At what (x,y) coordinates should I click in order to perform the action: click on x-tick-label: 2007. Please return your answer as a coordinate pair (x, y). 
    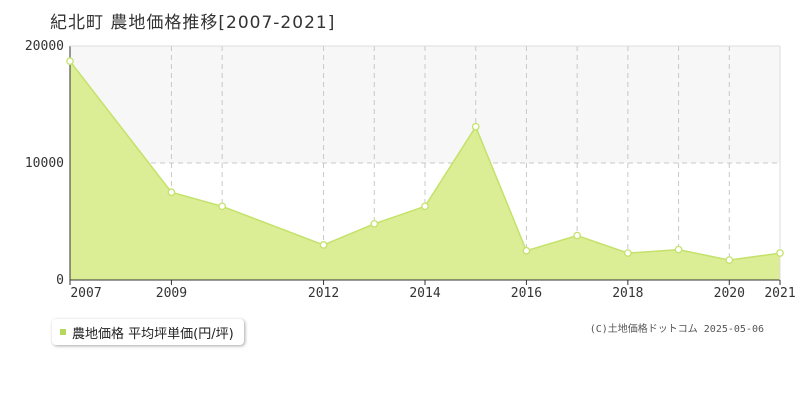
    Looking at the image, I should click on (85, 293).